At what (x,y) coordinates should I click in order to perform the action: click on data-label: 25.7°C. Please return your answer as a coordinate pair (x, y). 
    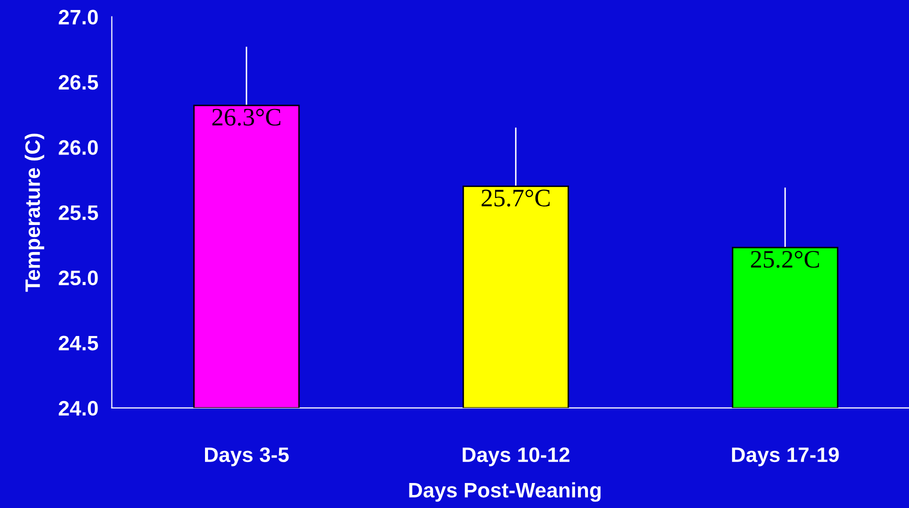
    Looking at the image, I should click on (516, 198).